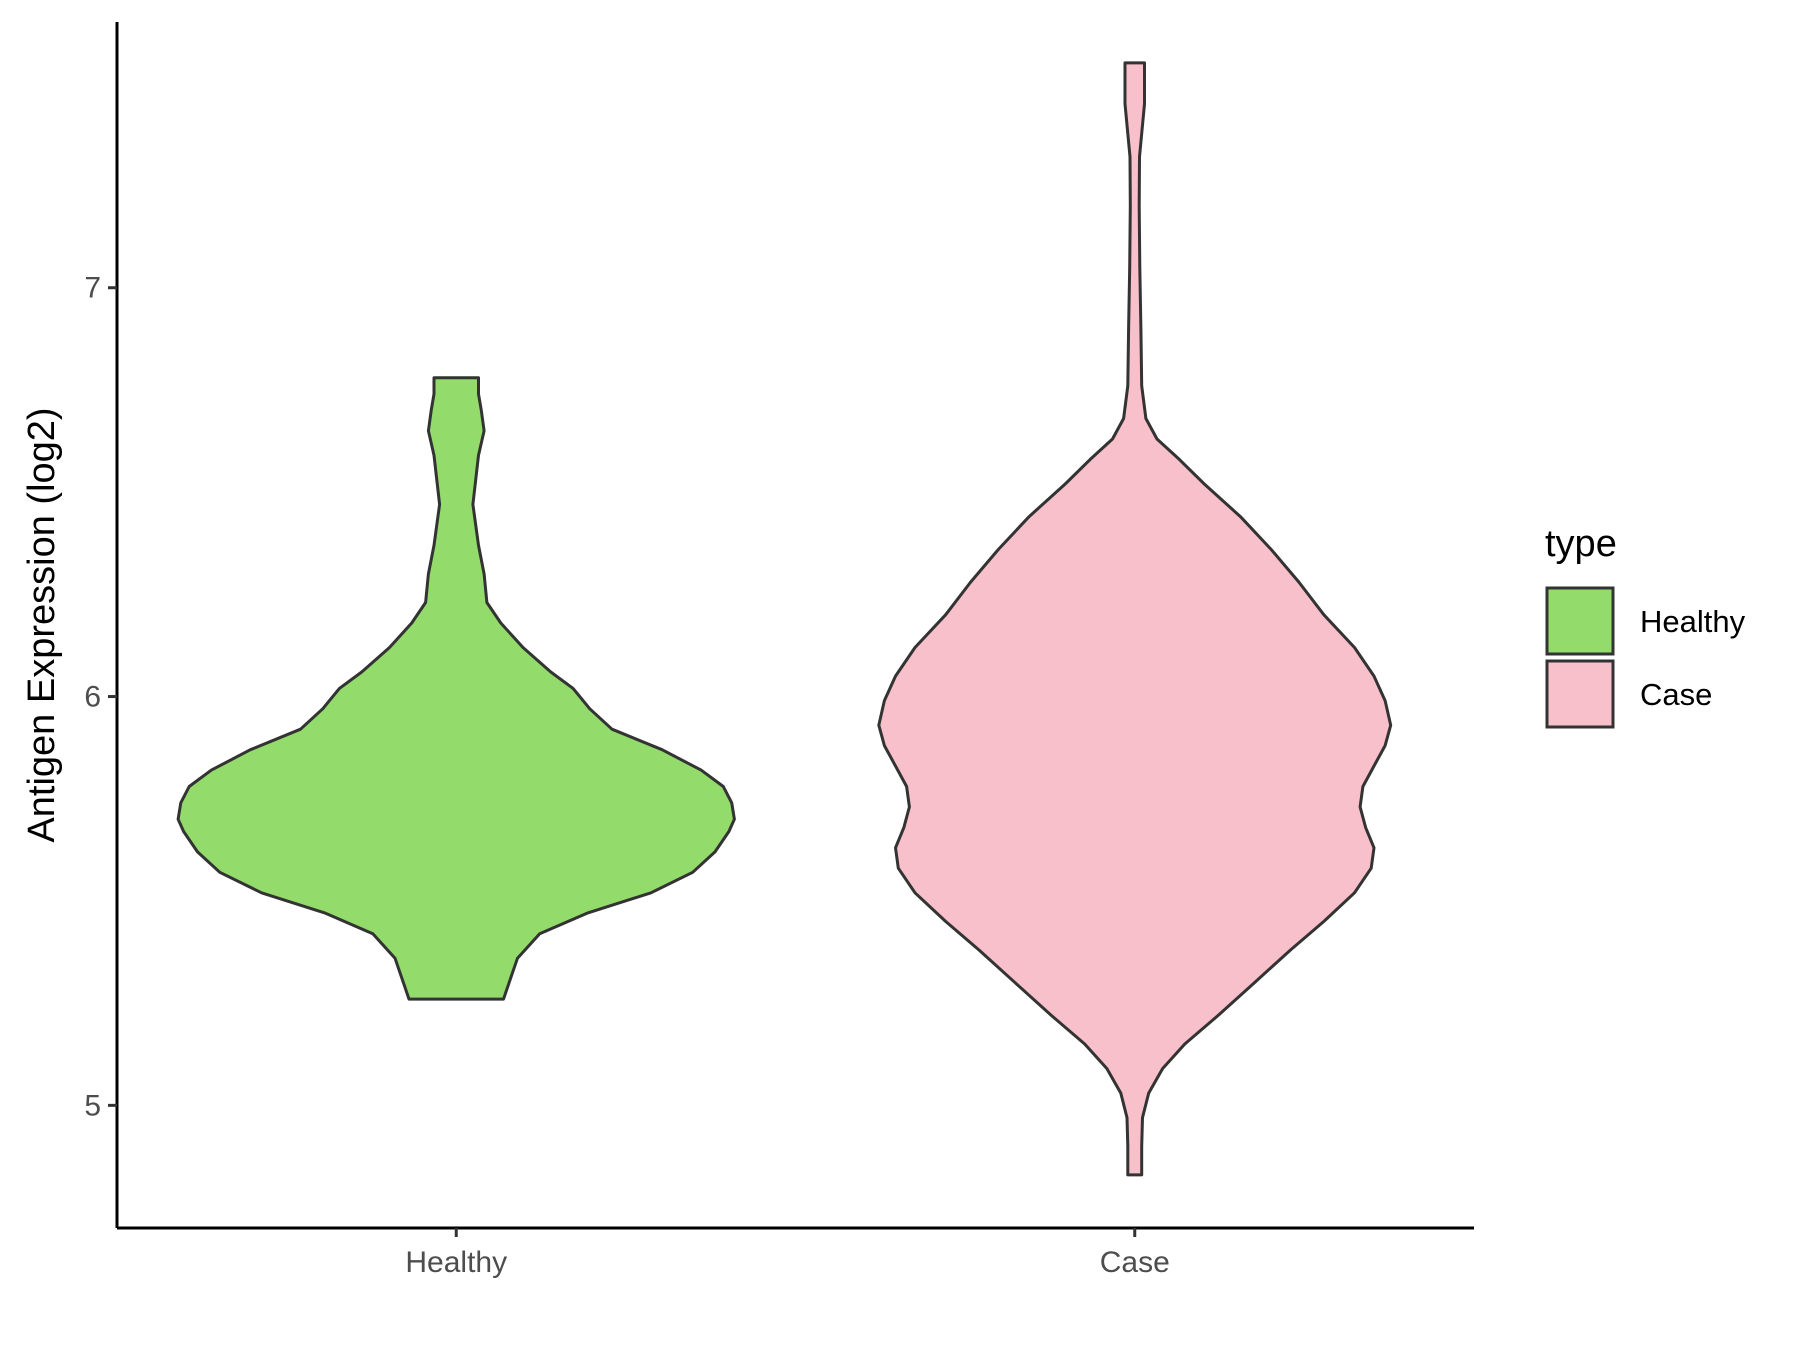 The height and width of the screenshot is (1350, 1800). I want to click on legend: type Healthy Case, so click(1645, 626).